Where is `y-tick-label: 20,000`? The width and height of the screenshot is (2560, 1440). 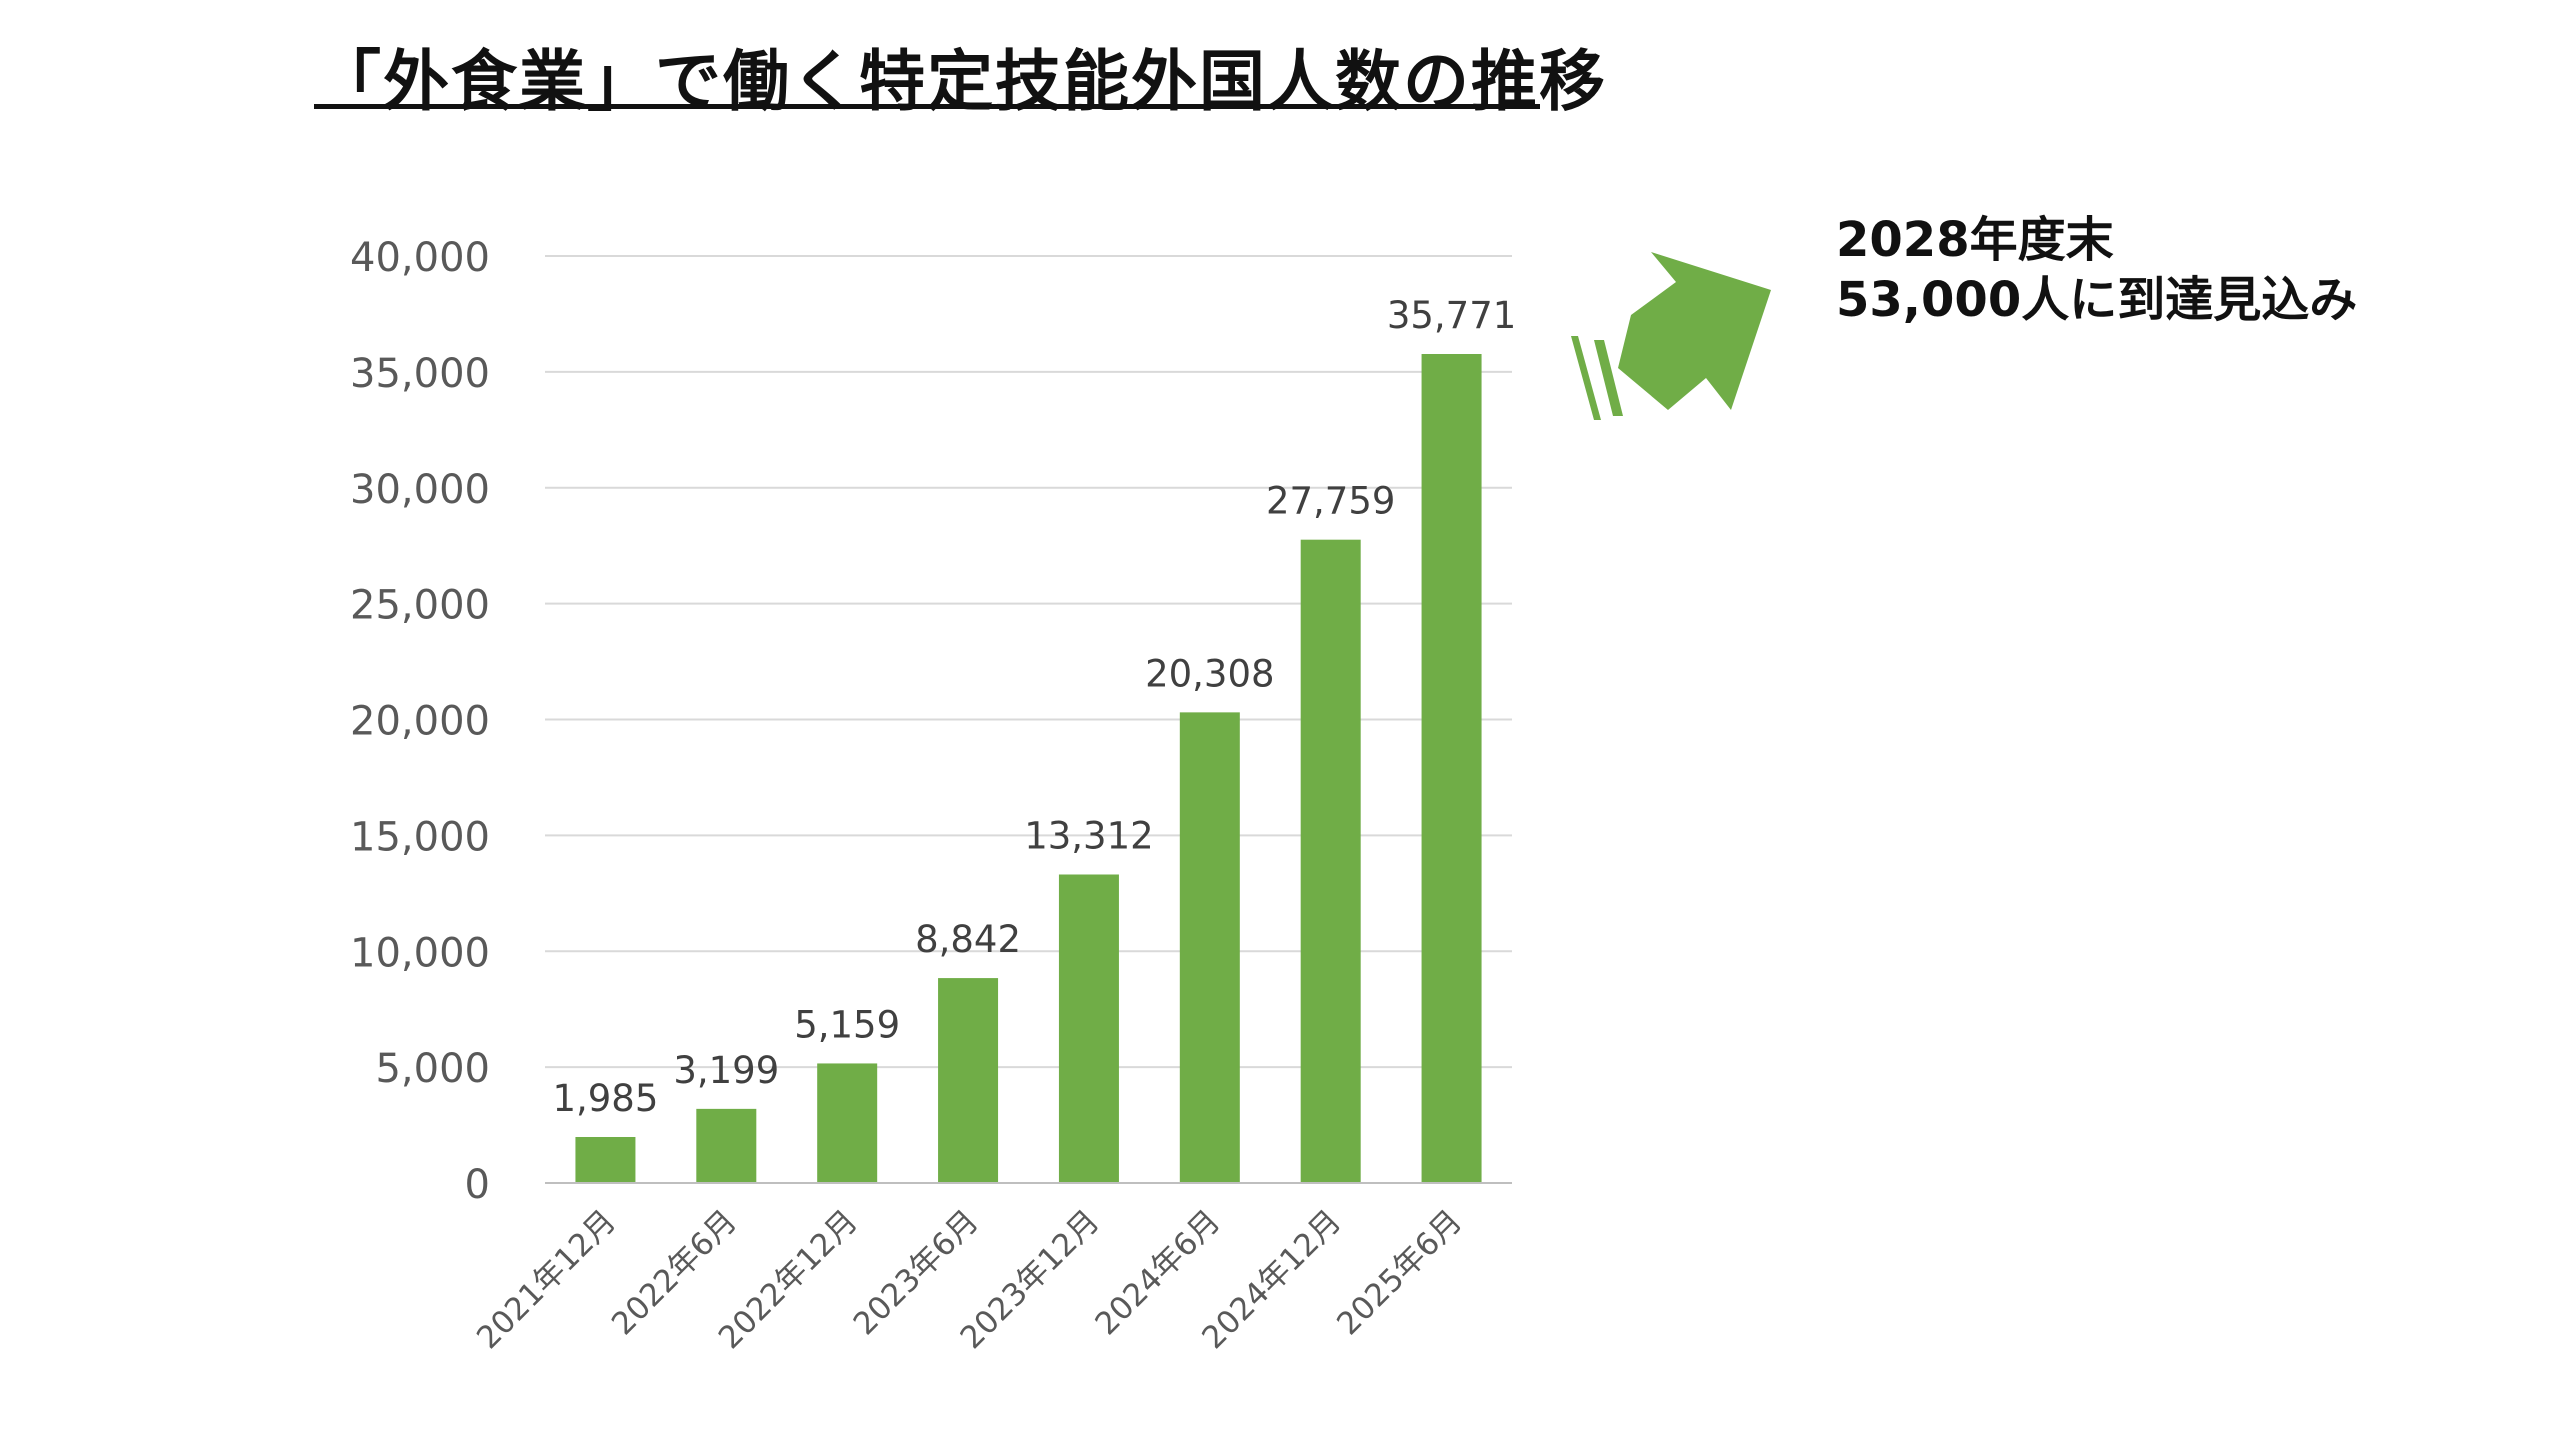
y-tick-label: 20,000 is located at coordinates (420, 722).